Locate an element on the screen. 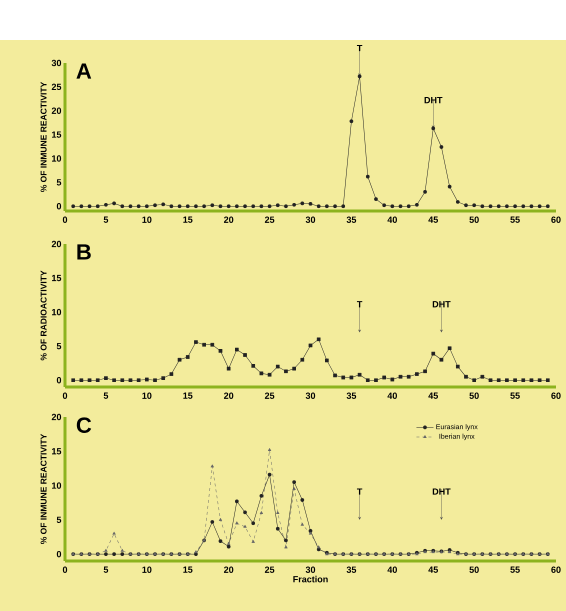  y-axis-title: % OF RADIOACTIVITY is located at coordinates (43, 315).